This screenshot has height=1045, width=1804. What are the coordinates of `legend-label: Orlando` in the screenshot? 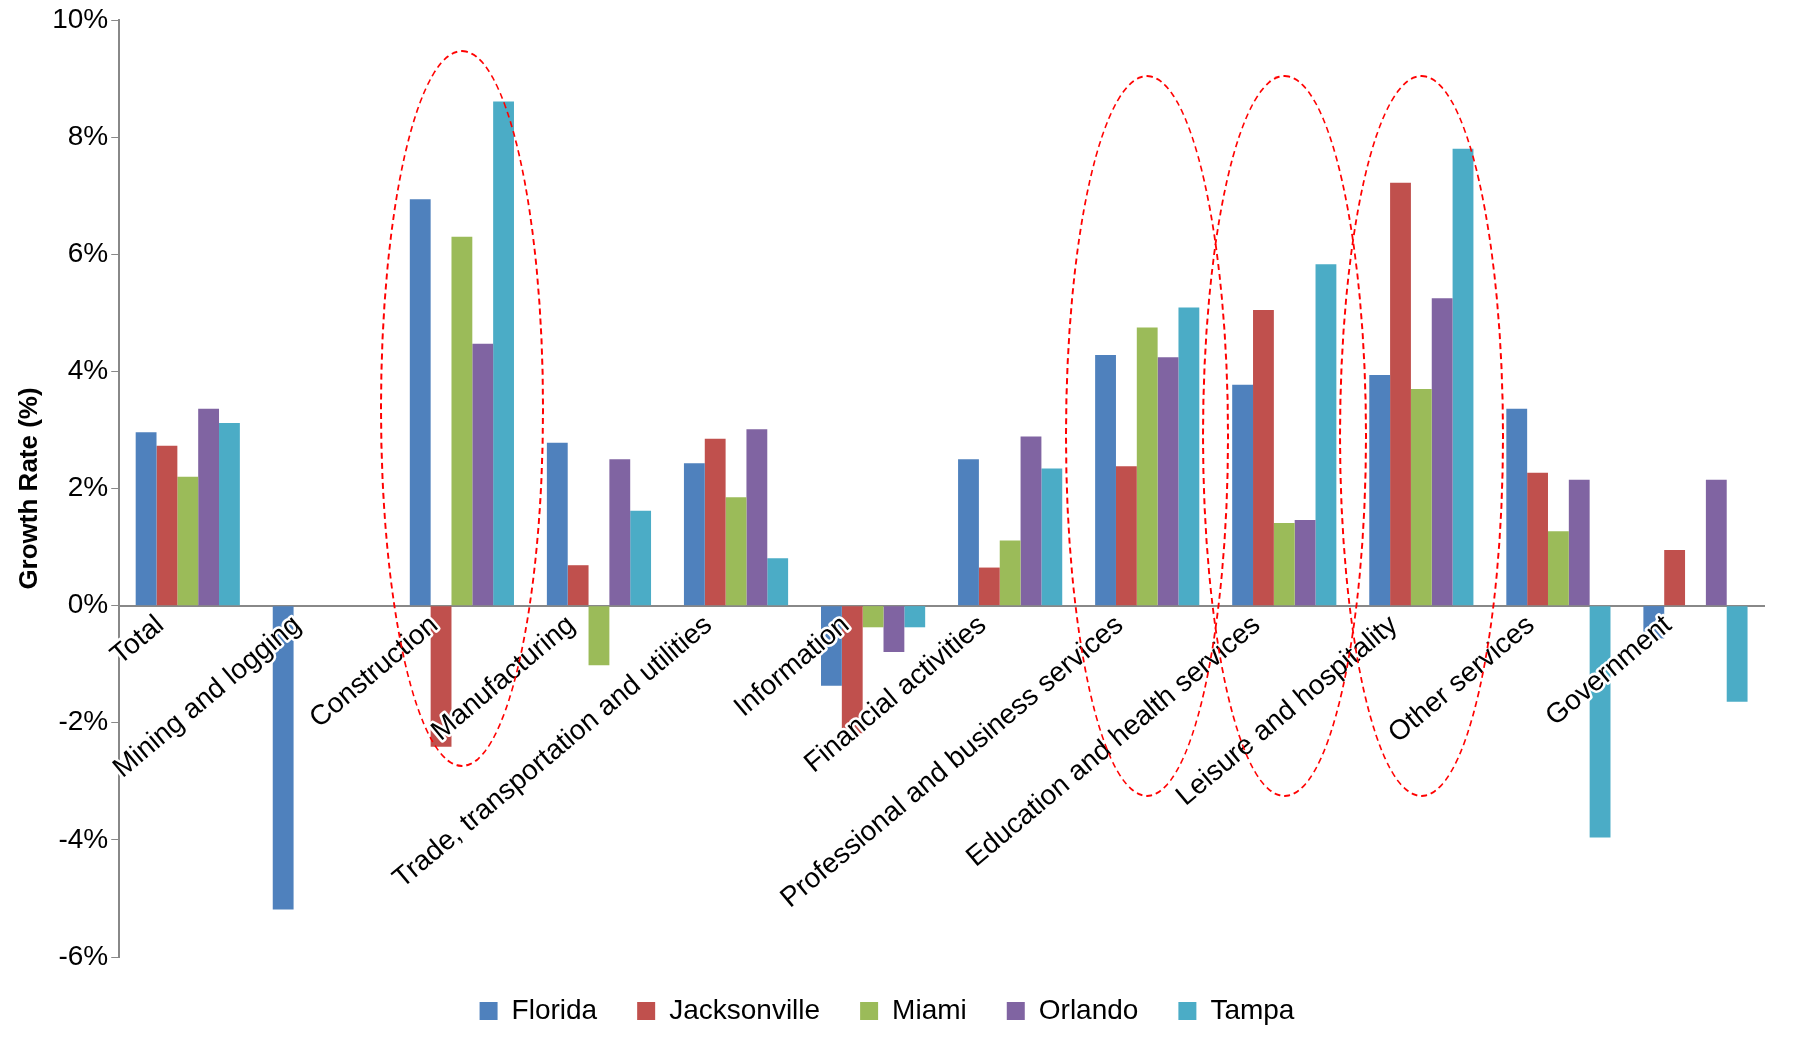 It's located at (1088, 1009).